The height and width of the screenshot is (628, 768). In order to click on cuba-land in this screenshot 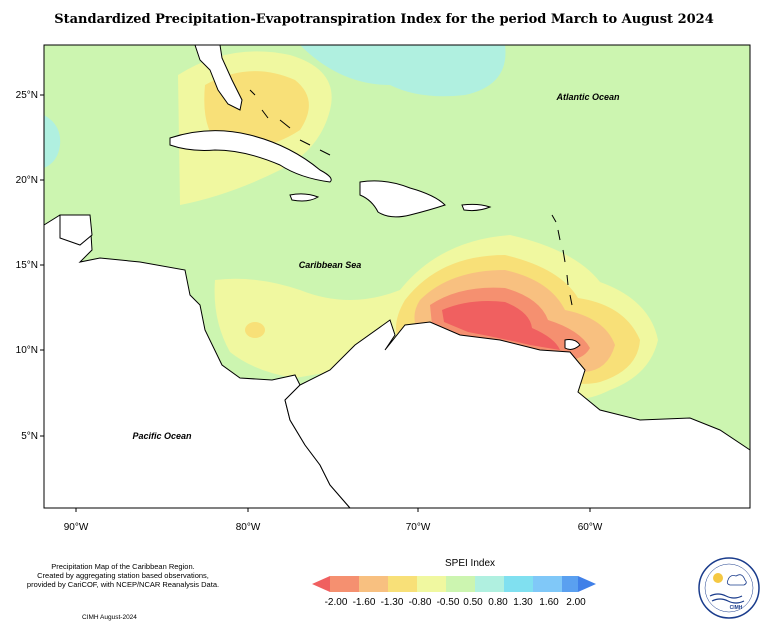, I will do `click(250, 156)`.